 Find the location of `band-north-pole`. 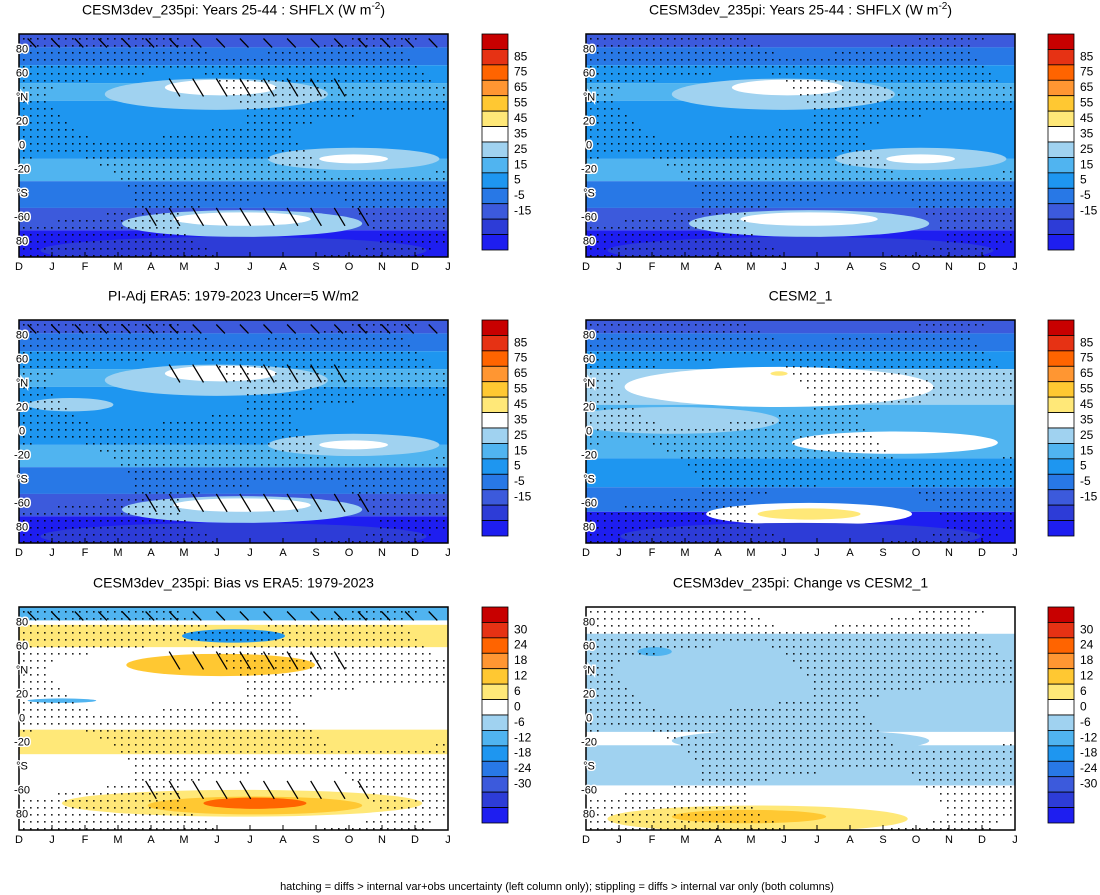

band-north-pole is located at coordinates (800, 41).